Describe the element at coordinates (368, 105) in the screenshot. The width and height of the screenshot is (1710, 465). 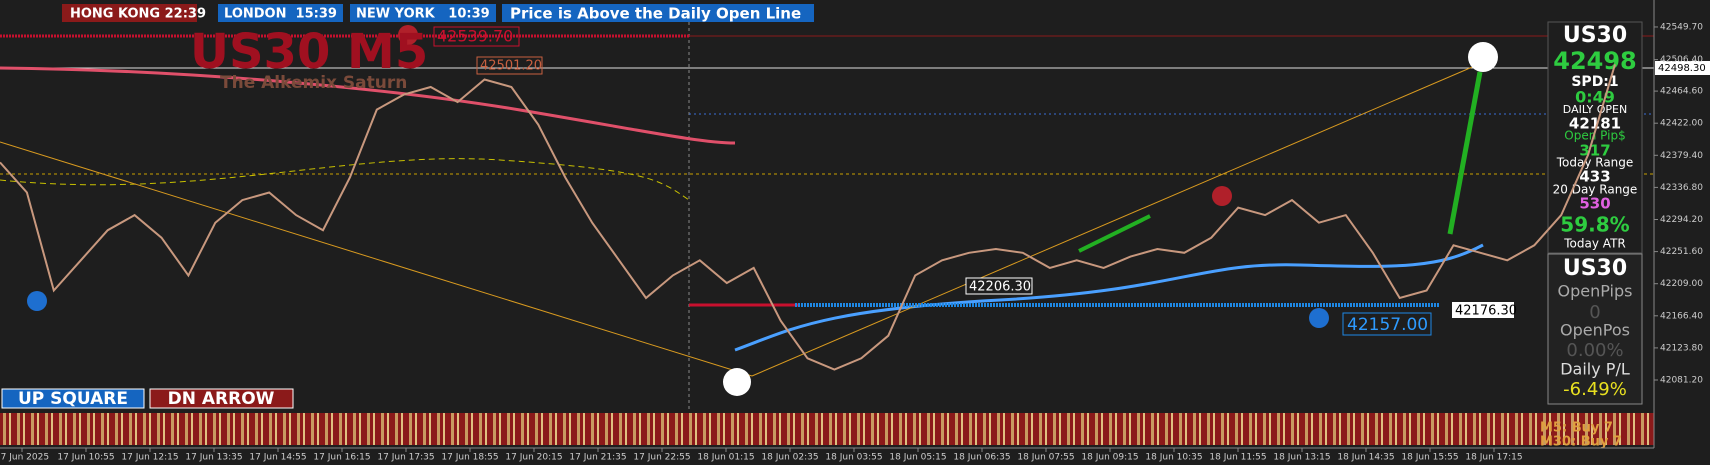
I see `ma-red` at that location.